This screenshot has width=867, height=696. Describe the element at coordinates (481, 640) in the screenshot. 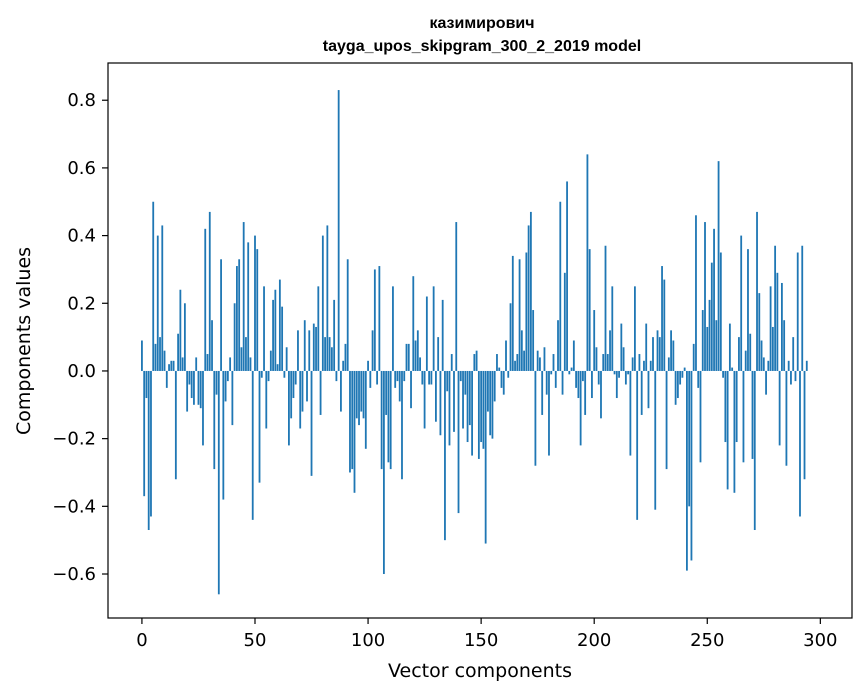

I see `x-tick-label: 150` at that location.